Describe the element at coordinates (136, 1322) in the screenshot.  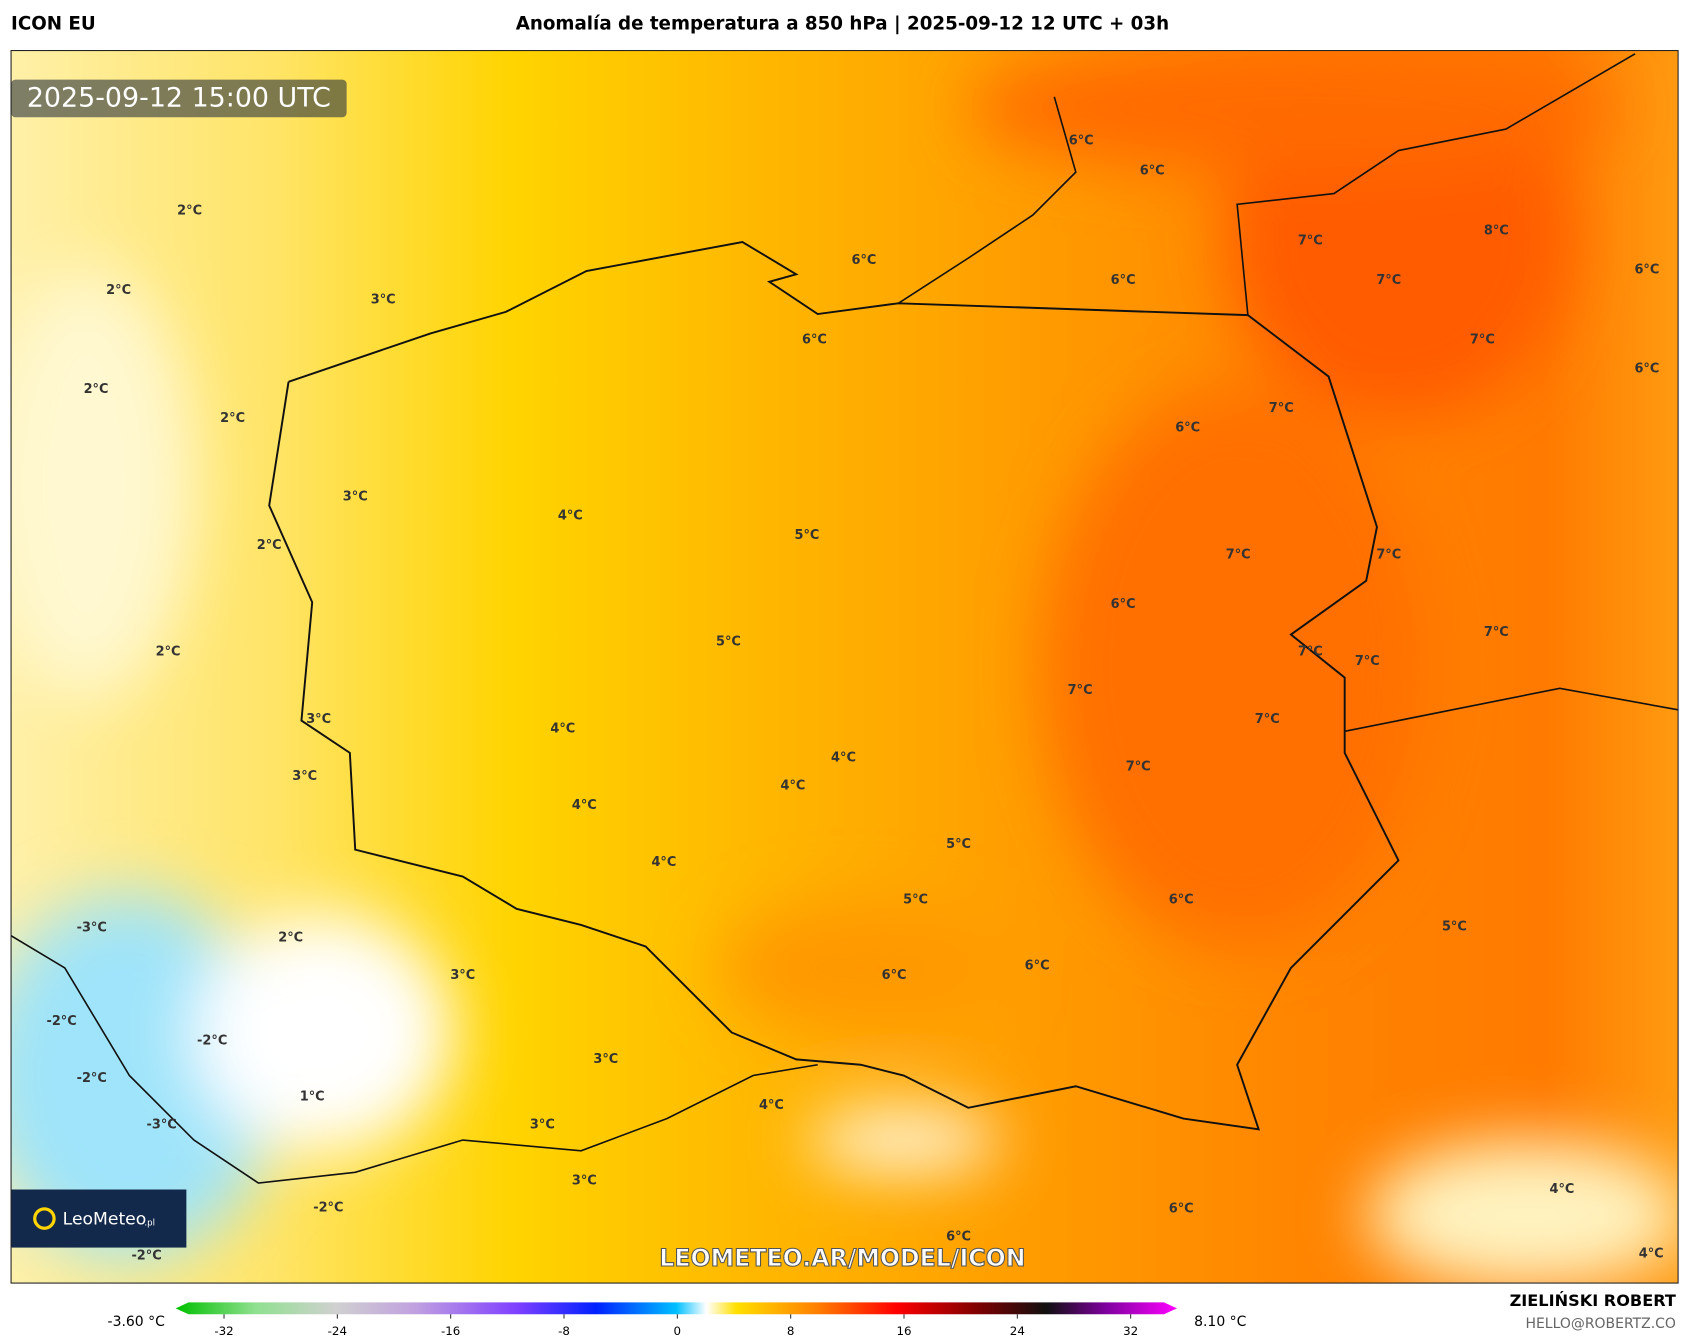
I see `colorbar-min: -3.60 °C` at that location.